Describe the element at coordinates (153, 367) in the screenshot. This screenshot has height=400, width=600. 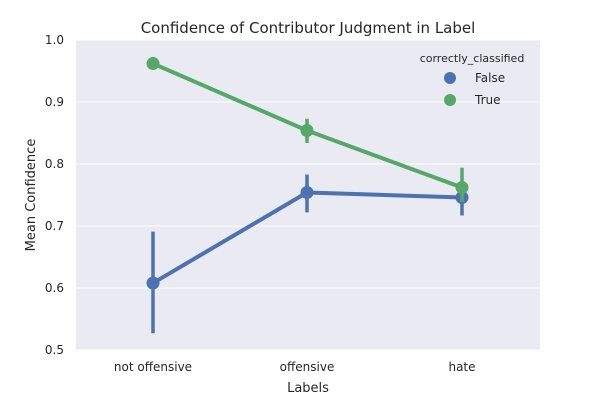
I see `x-tick-label: not offensive` at that location.